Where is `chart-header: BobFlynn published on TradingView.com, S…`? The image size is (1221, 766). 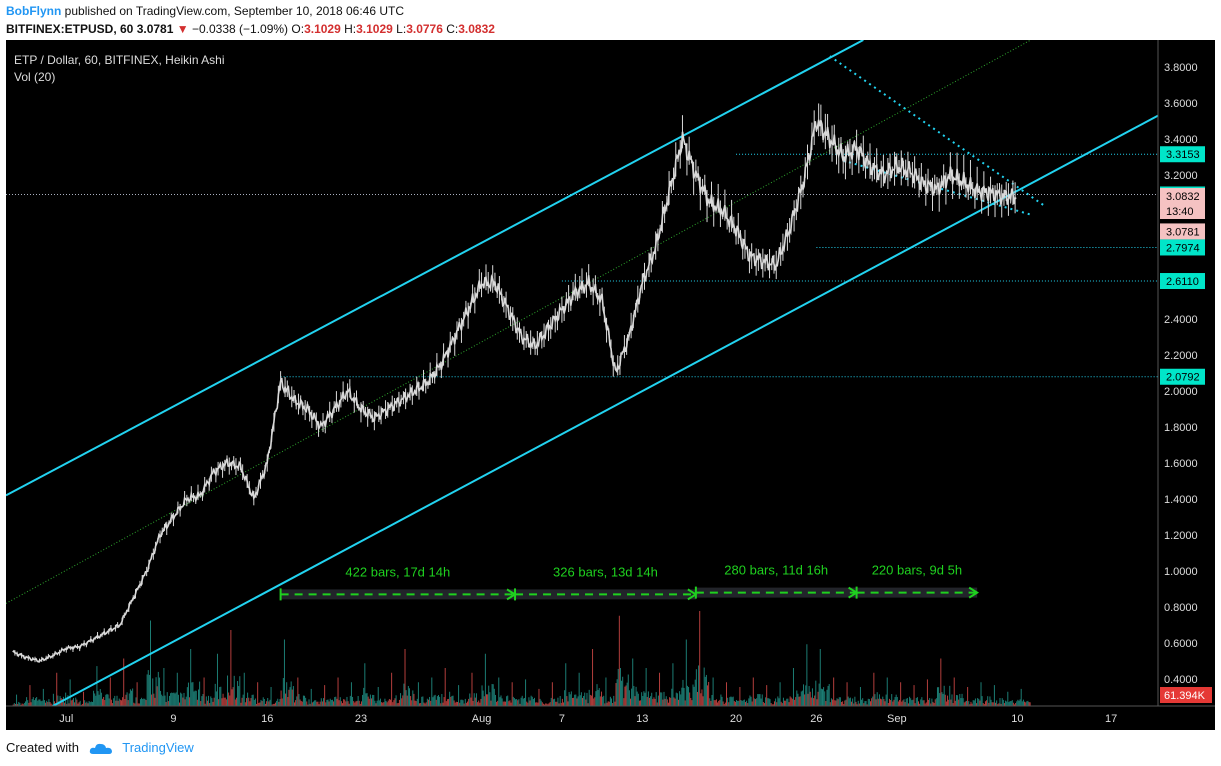
chart-header: BobFlynn published on TradingView.com, S… is located at coordinates (610, 20).